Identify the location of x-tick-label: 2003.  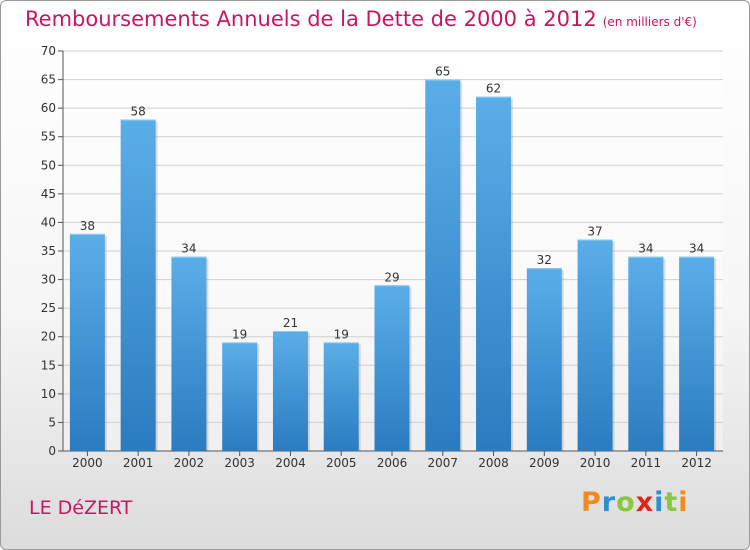
(239, 463).